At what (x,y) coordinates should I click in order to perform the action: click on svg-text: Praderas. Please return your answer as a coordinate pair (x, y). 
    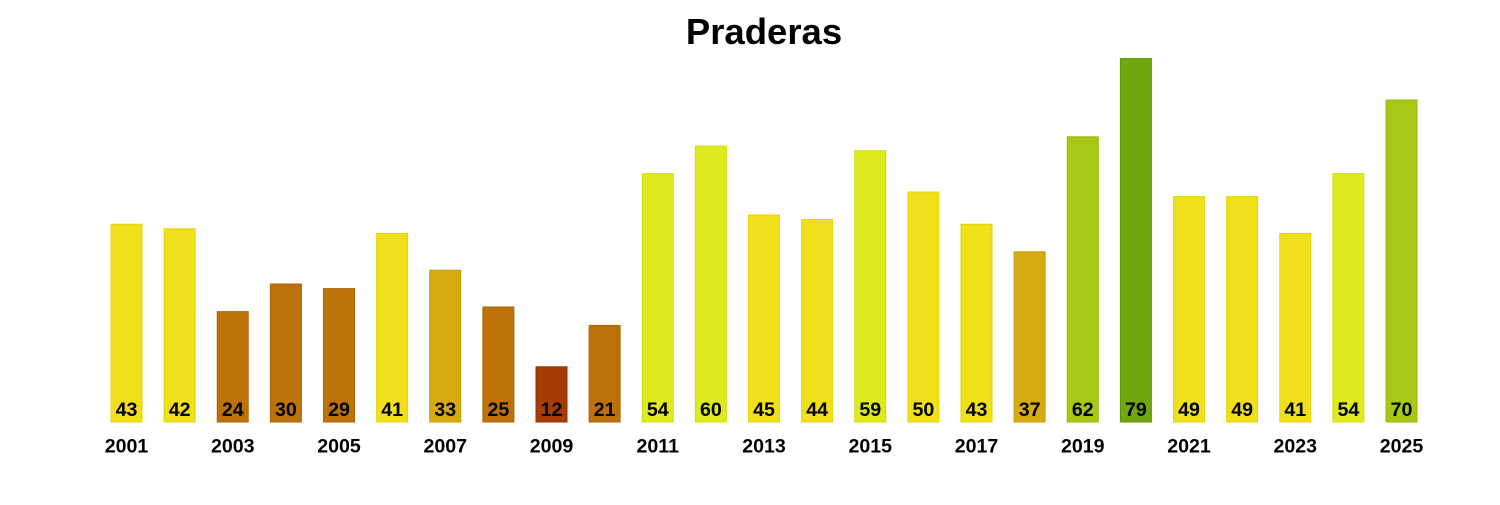
    Looking at the image, I should click on (764, 31).